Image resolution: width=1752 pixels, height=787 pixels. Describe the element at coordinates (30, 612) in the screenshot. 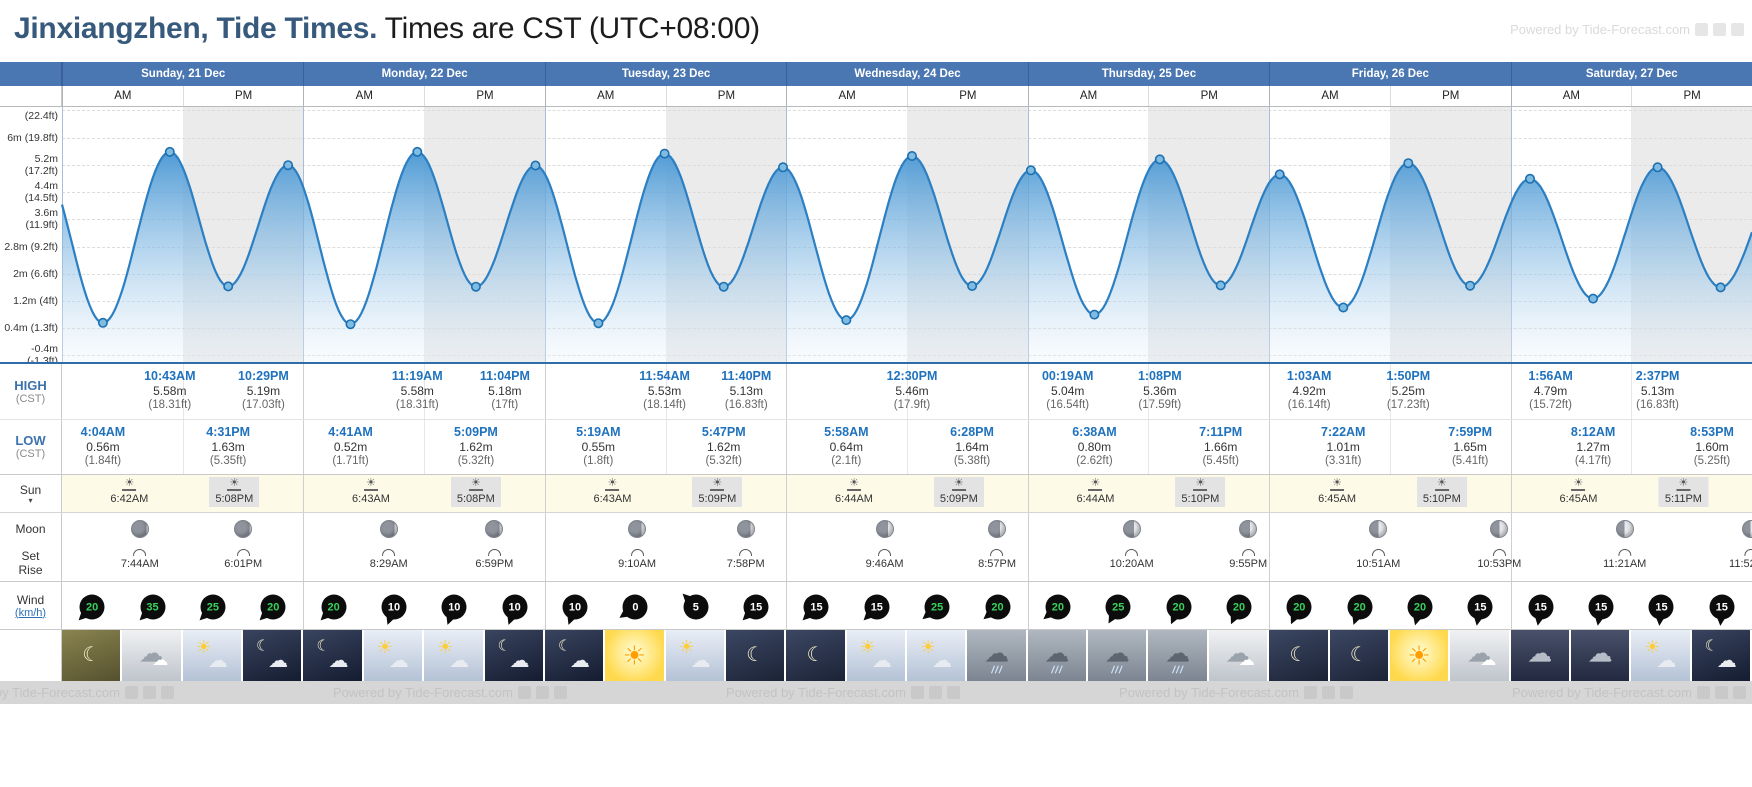

I see `wind-unit-link: (km/h)` at that location.